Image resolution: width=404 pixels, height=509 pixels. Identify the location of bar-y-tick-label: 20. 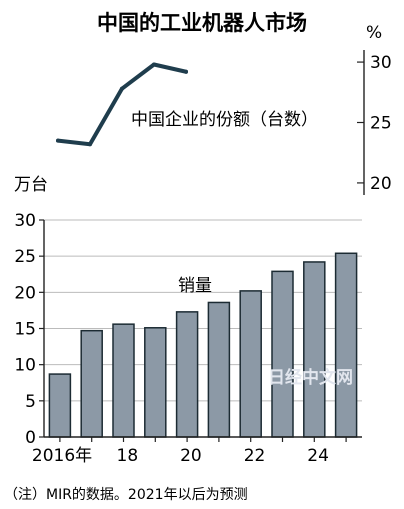
(25, 293).